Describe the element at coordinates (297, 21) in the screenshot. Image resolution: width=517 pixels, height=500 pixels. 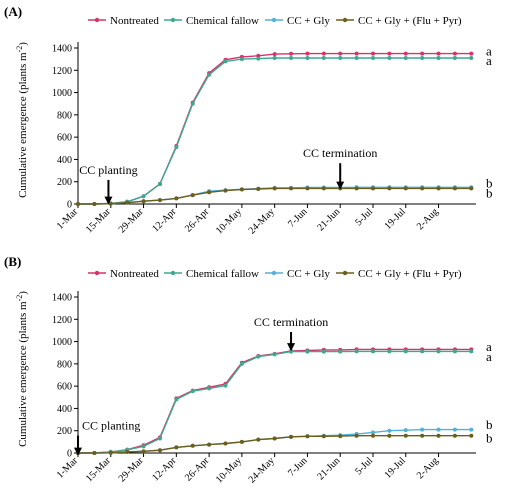
I see `legend-item: CC + Gly` at that location.